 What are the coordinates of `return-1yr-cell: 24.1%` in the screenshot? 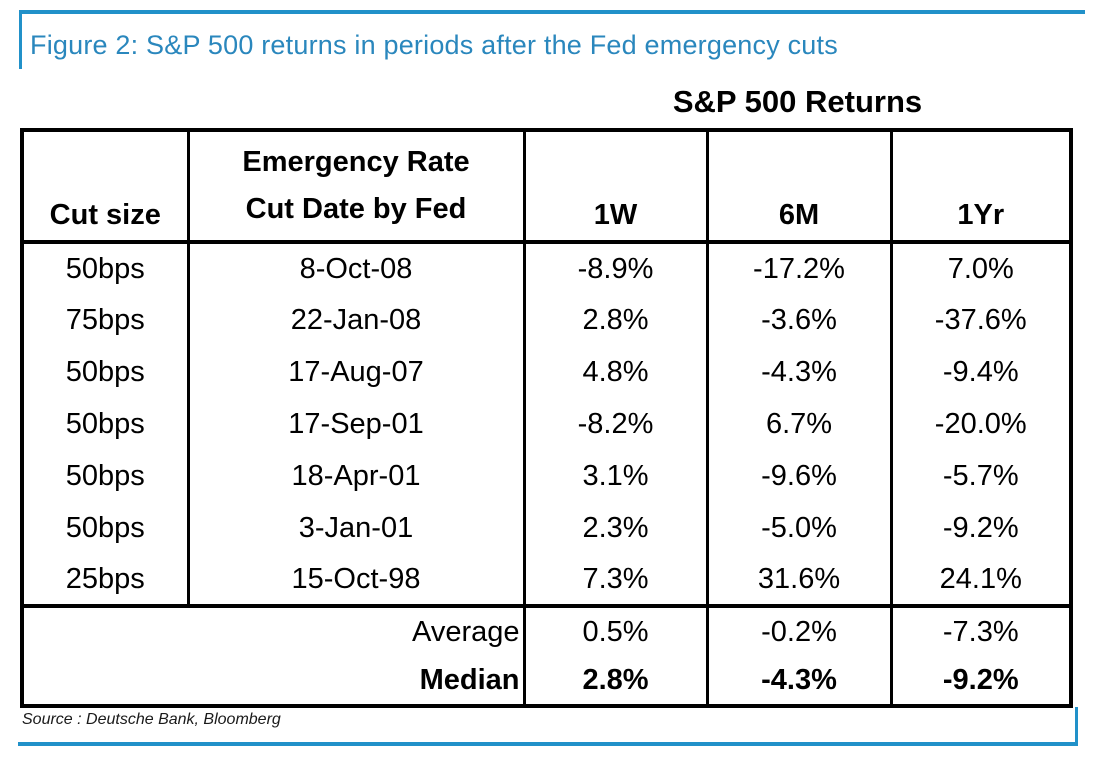 It's located at (981, 580).